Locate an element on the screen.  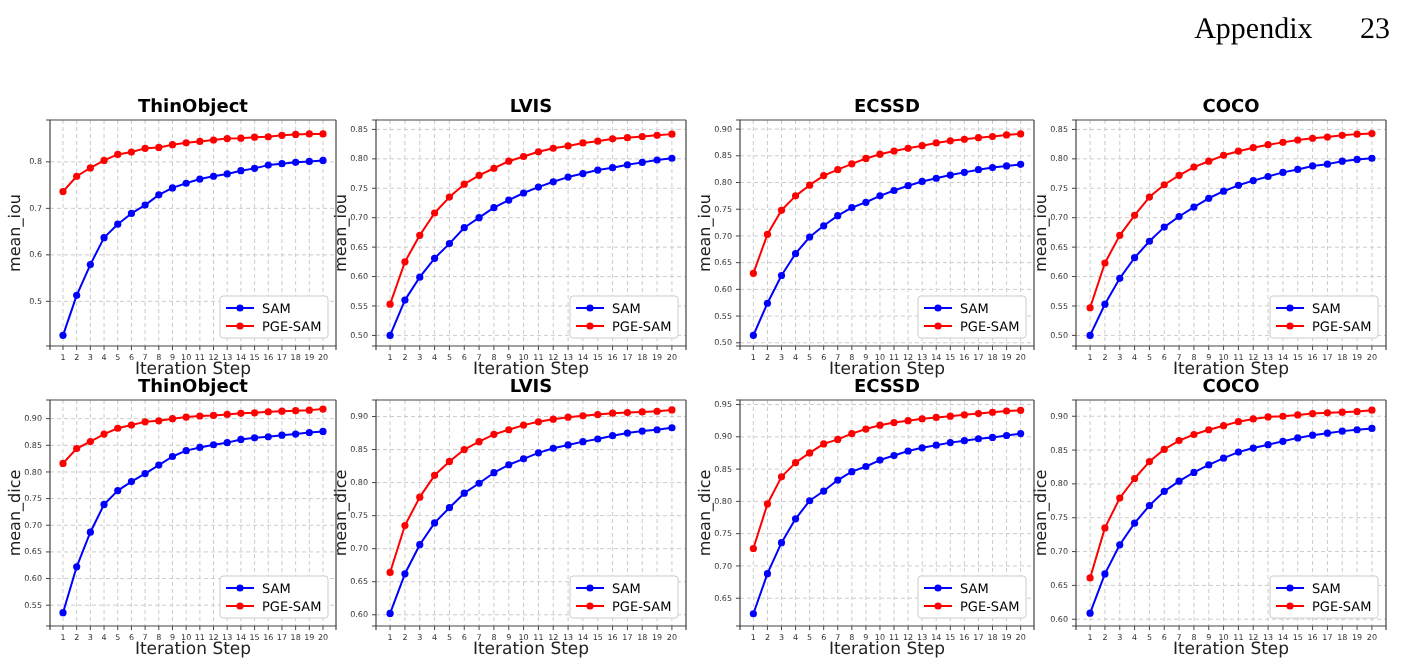
chart-title: LVIS is located at coordinates (531, 388).